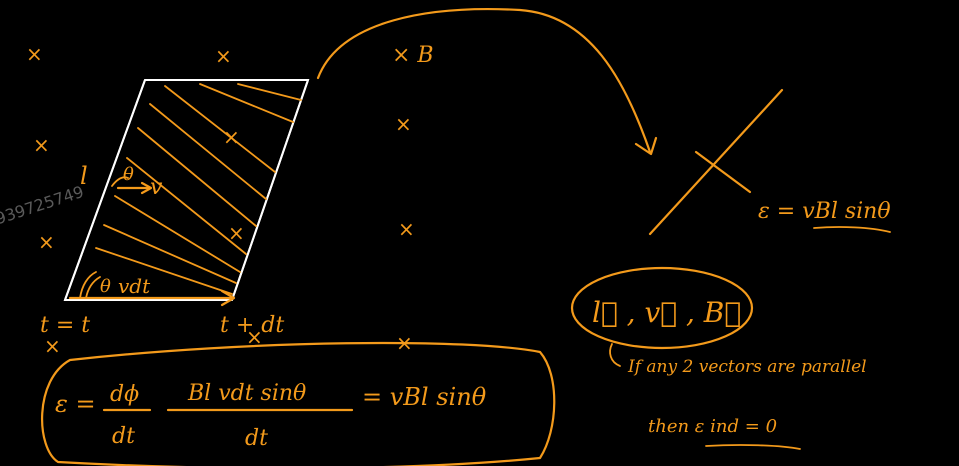  What do you see at coordinates (424, 397) in the screenshot?
I see `emf-rhs: = vBl sinθ` at bounding box center [424, 397].